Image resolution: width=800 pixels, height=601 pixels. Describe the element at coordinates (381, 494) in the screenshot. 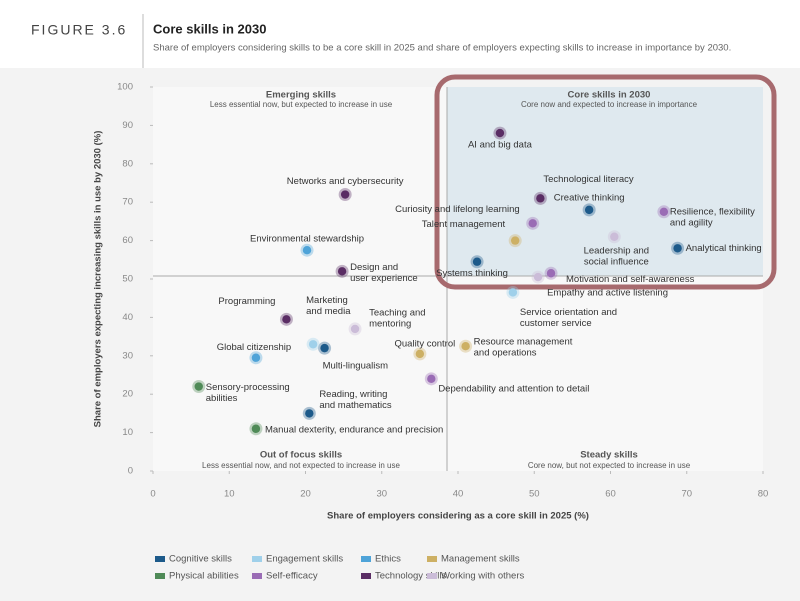

I see `x-tick-label: 30` at that location.